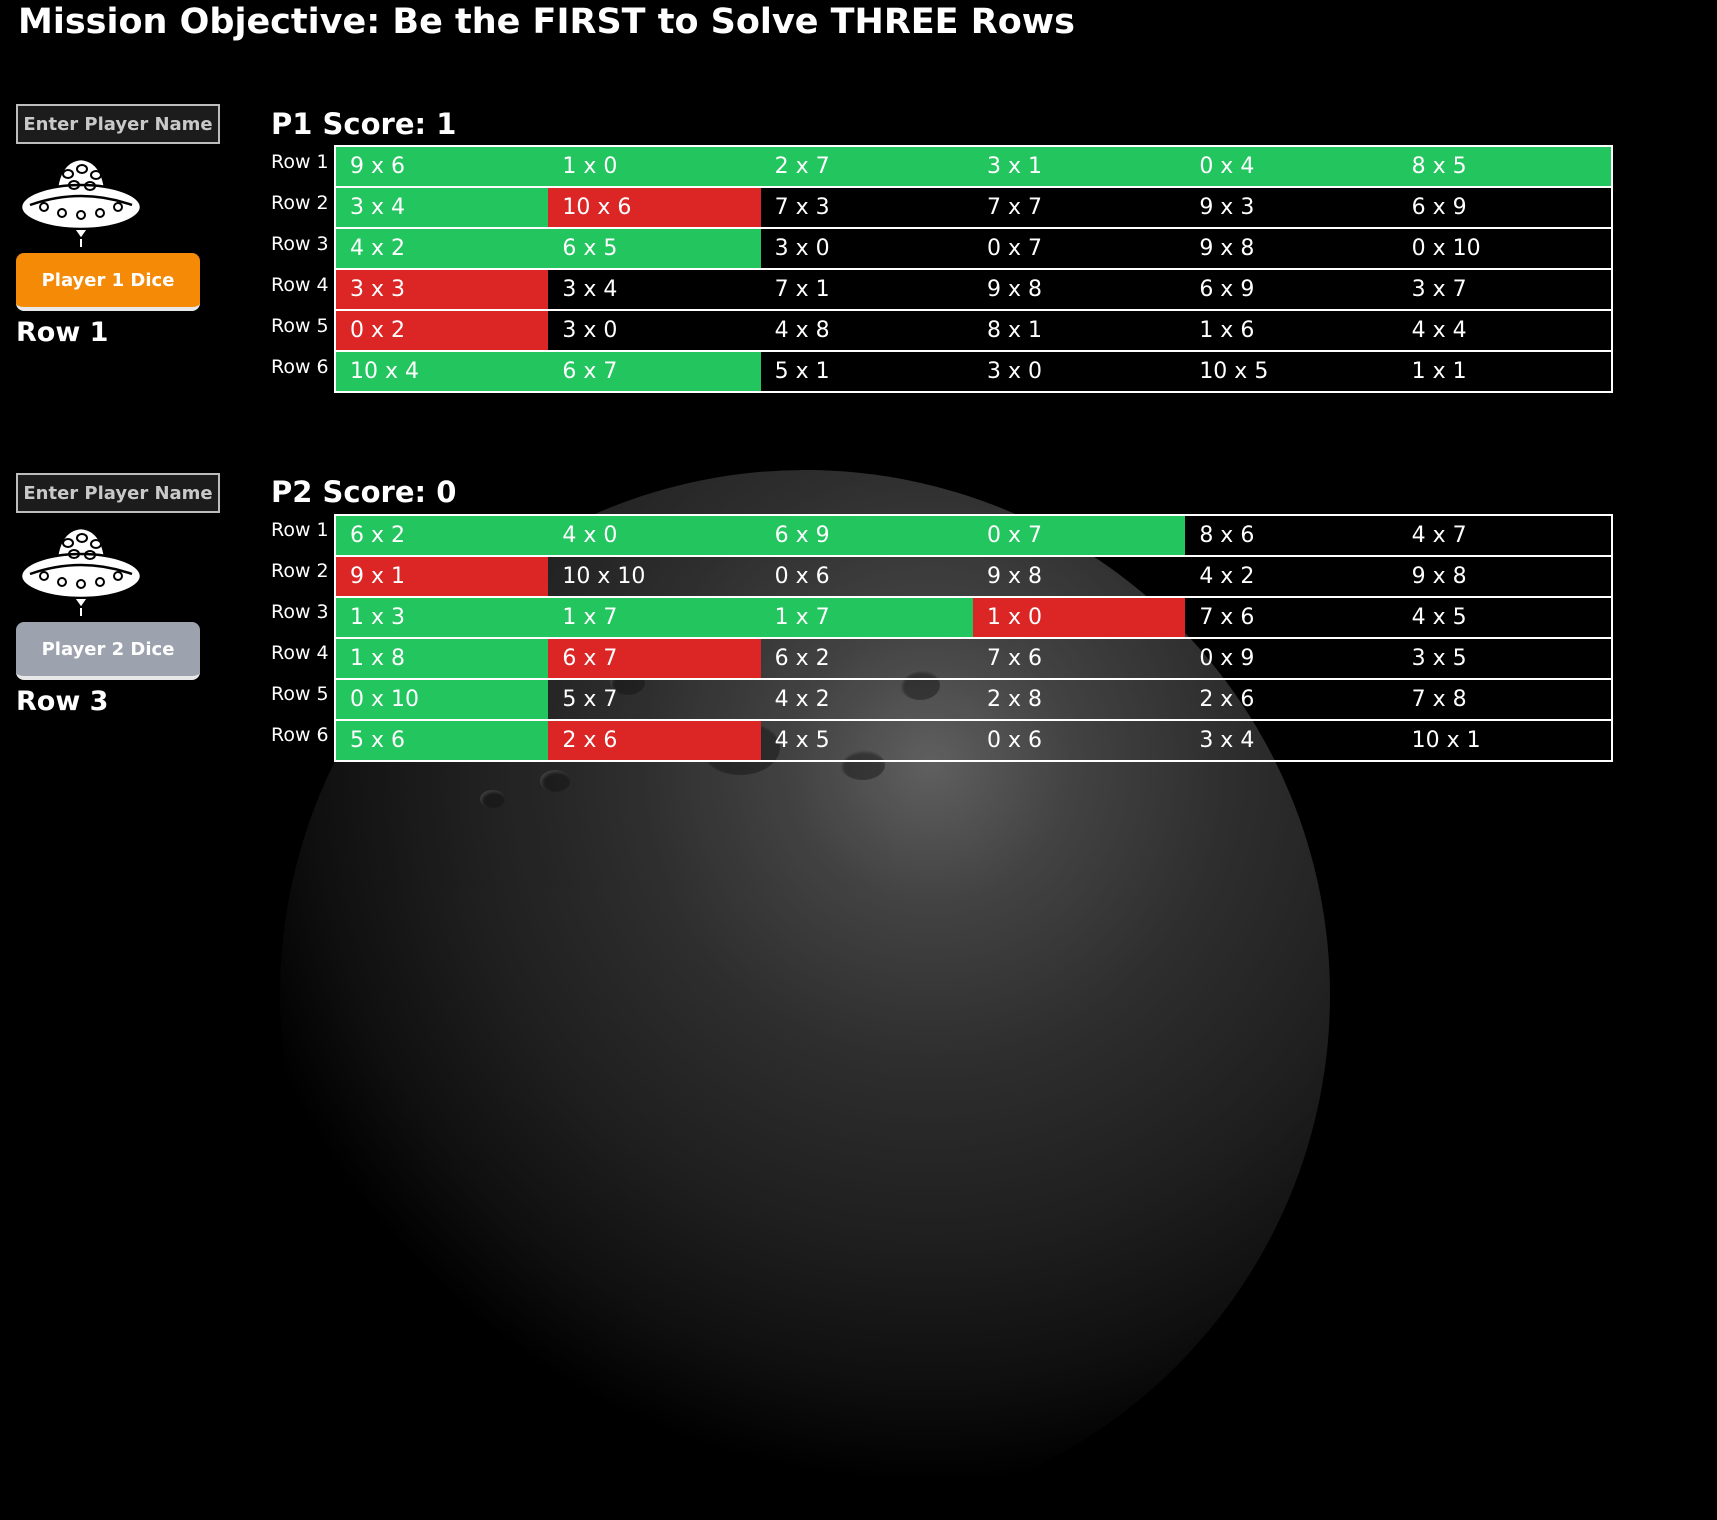 This screenshot has width=1717, height=1520. What do you see at coordinates (300, 367) in the screenshot?
I see `row-label: Row 6` at bounding box center [300, 367].